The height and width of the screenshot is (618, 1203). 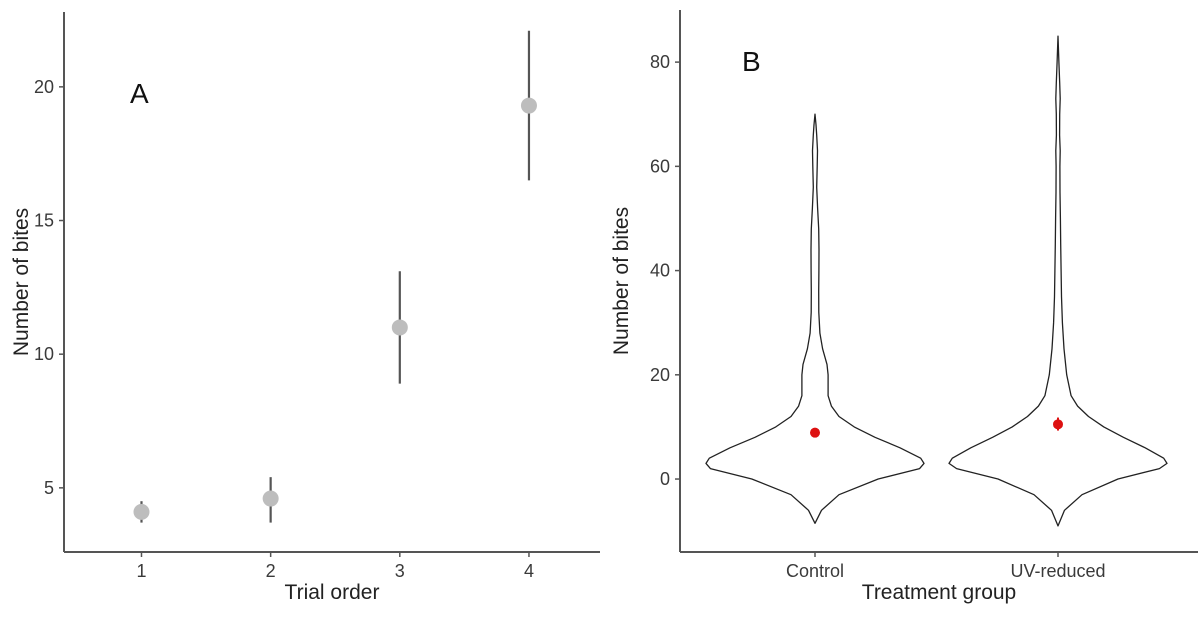 I want to click on panel-label: A, so click(x=139, y=93).